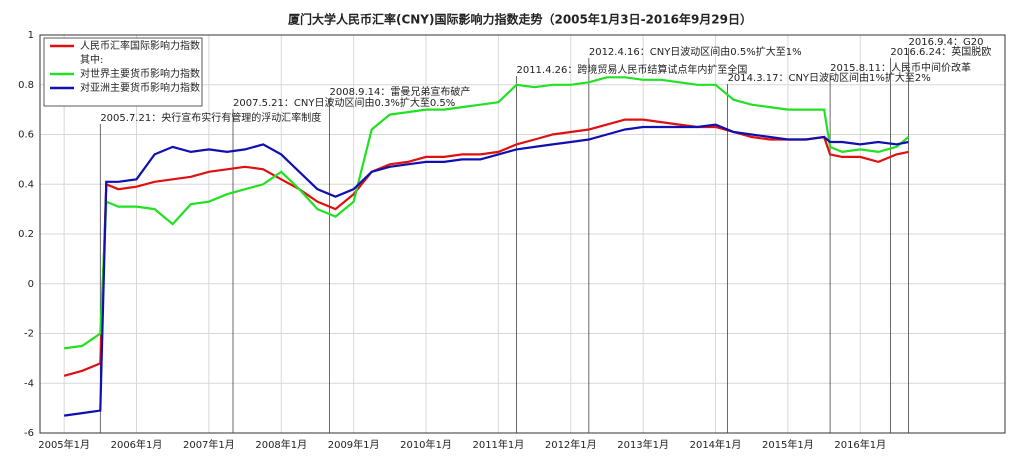 The height and width of the screenshot is (459, 1024). What do you see at coordinates (140, 45) in the screenshot?
I see `legend-label: 人民币汇率国际影响力指数` at bounding box center [140, 45].